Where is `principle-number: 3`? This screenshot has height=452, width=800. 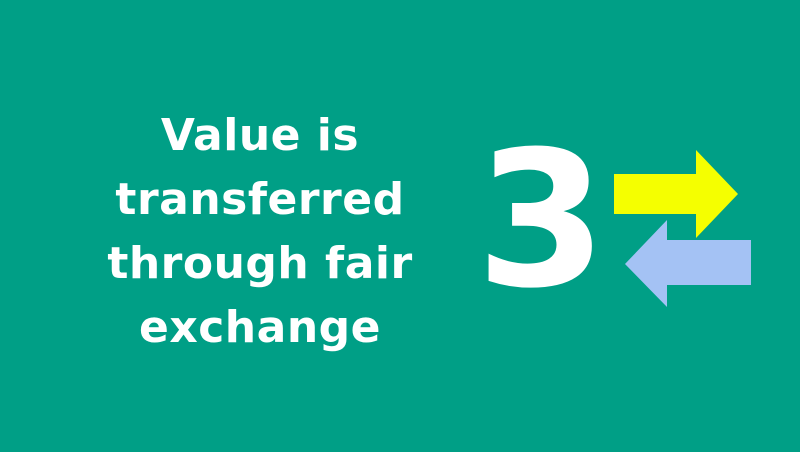 principle-number: 3 is located at coordinates (541, 220).